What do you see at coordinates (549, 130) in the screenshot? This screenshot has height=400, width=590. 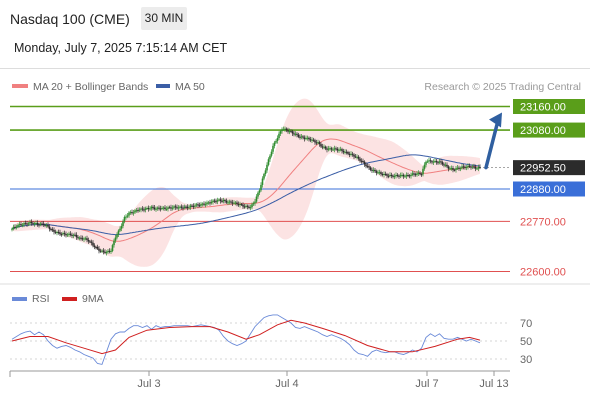 I see `level-label-box` at bounding box center [549, 130].